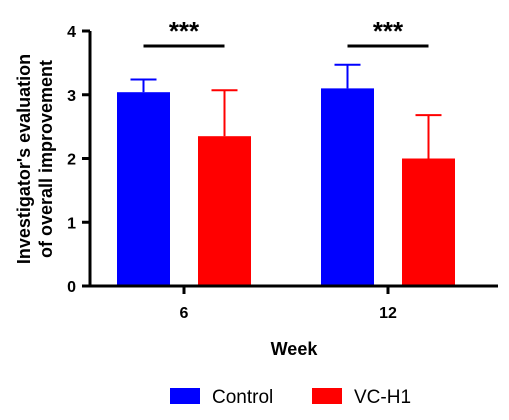 The height and width of the screenshot is (420, 509). Describe the element at coordinates (71, 32) in the screenshot. I see `y-tick-label: 4` at that location.